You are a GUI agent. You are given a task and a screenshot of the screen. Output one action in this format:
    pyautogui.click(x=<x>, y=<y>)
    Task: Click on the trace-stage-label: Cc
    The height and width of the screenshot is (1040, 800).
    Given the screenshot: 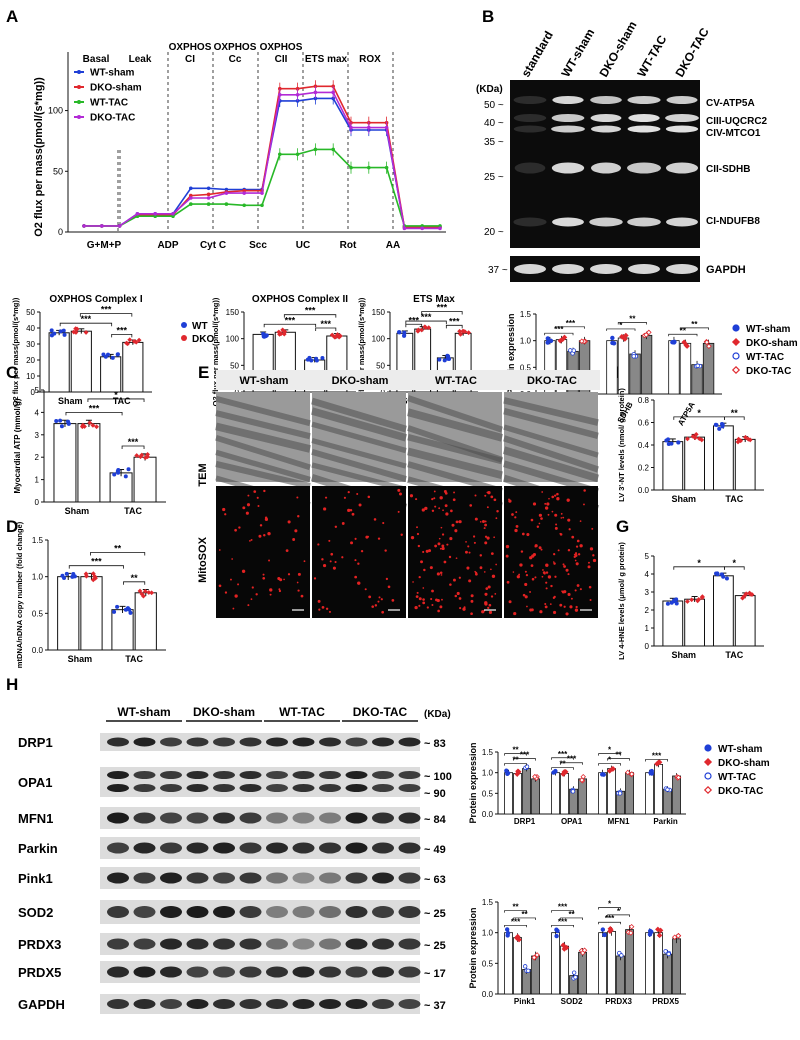 What is the action you would take?
    pyautogui.click(x=235, y=59)
    